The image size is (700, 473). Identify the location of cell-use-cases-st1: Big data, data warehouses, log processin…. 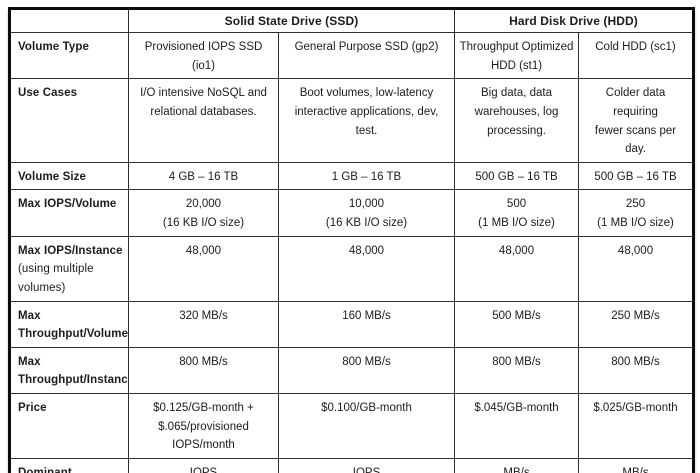
(517, 120).